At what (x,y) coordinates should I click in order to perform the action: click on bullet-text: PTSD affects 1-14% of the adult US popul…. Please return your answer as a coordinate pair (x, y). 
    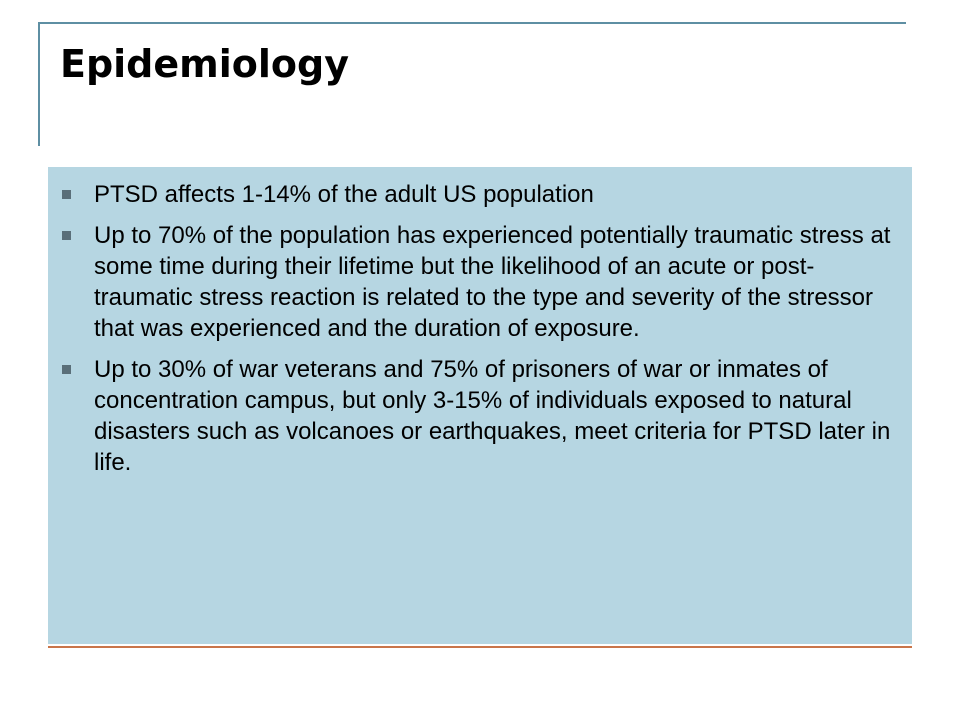
    Looking at the image, I should click on (344, 194).